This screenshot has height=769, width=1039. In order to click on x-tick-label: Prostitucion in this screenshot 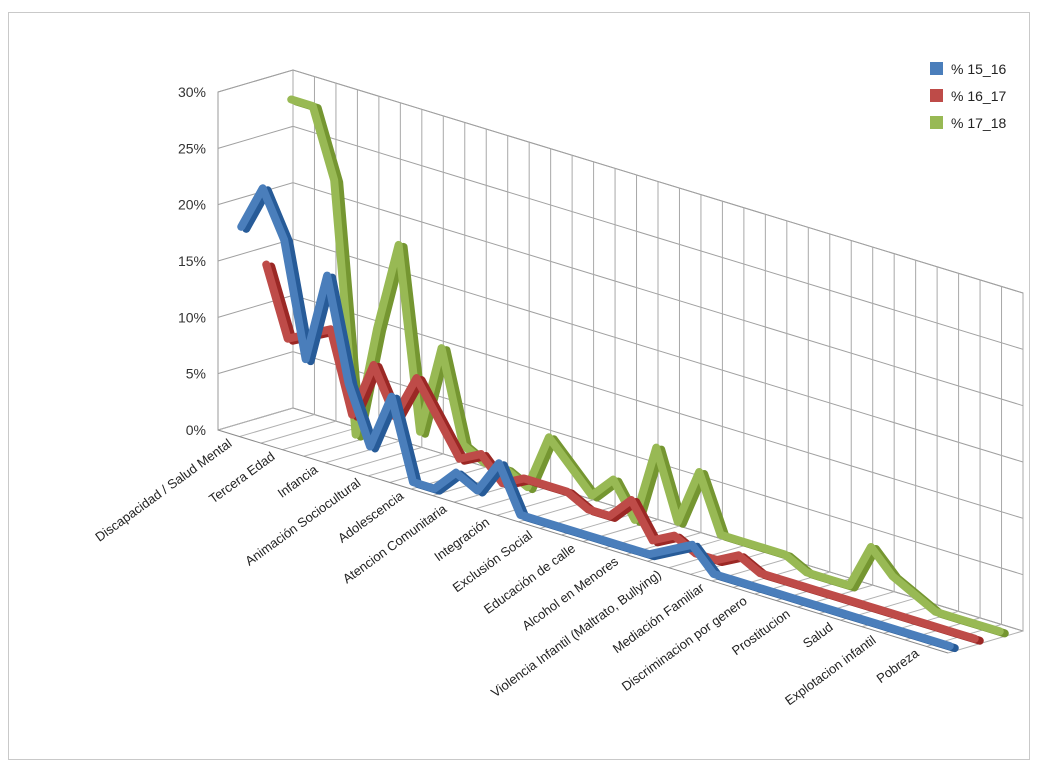, I will do `click(761, 632)`.